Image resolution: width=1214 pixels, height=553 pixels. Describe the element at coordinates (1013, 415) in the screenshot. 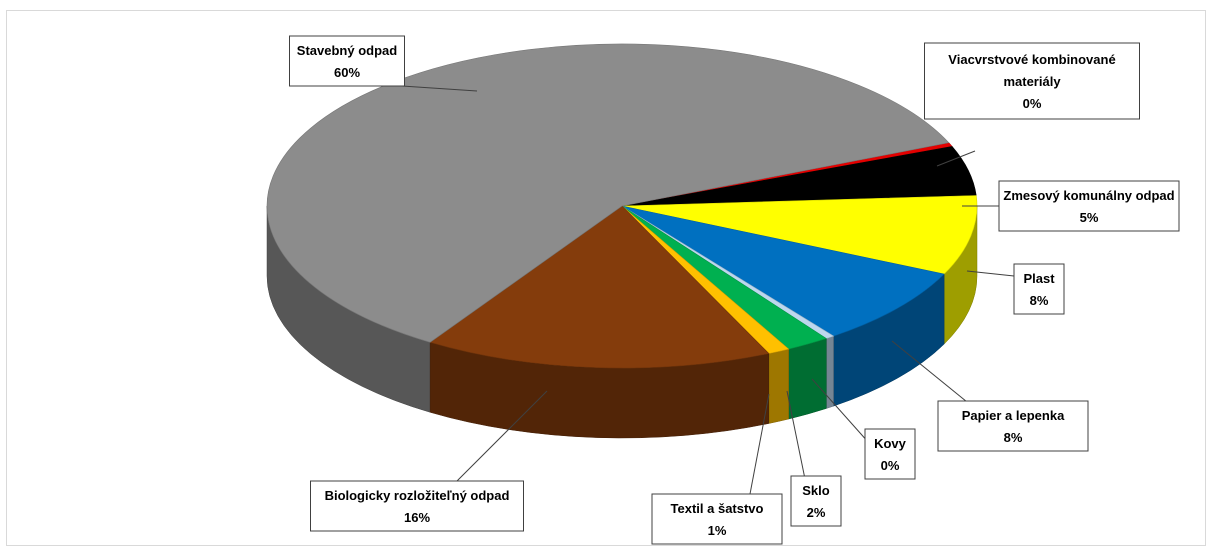

I see `data-label-name: Papier a lepenka` at that location.